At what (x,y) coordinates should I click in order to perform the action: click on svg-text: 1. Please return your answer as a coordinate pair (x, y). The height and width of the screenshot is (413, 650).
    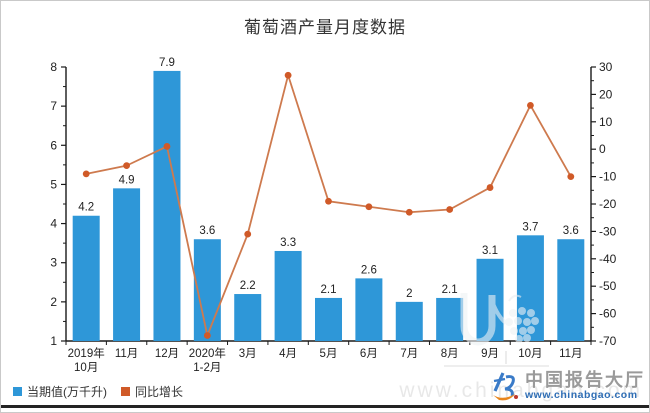
    Looking at the image, I should click on (53, 341).